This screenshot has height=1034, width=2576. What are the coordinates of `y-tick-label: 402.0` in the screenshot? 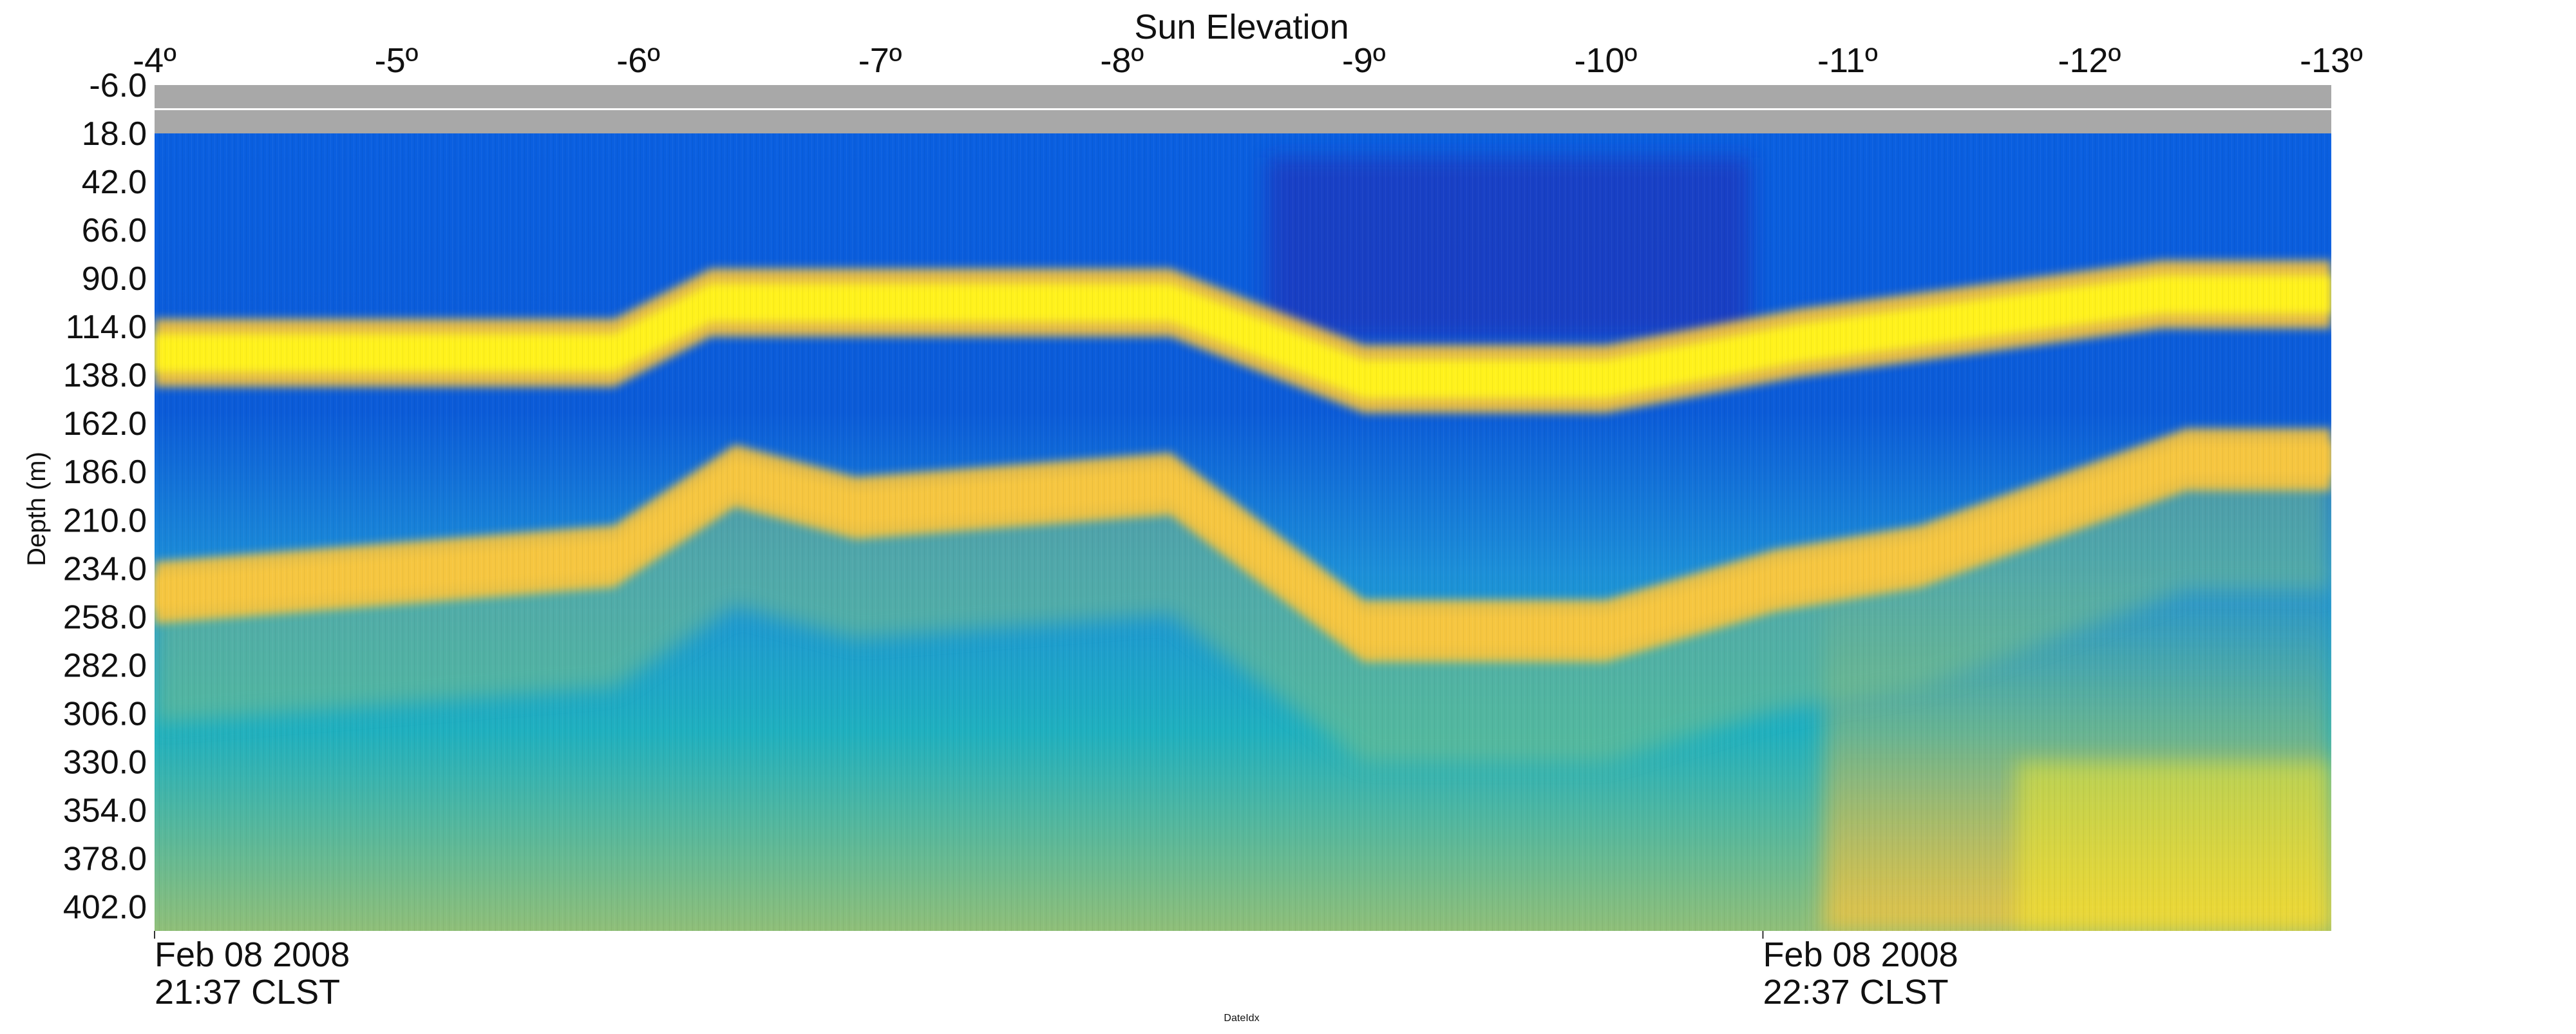 It's located at (105, 907).